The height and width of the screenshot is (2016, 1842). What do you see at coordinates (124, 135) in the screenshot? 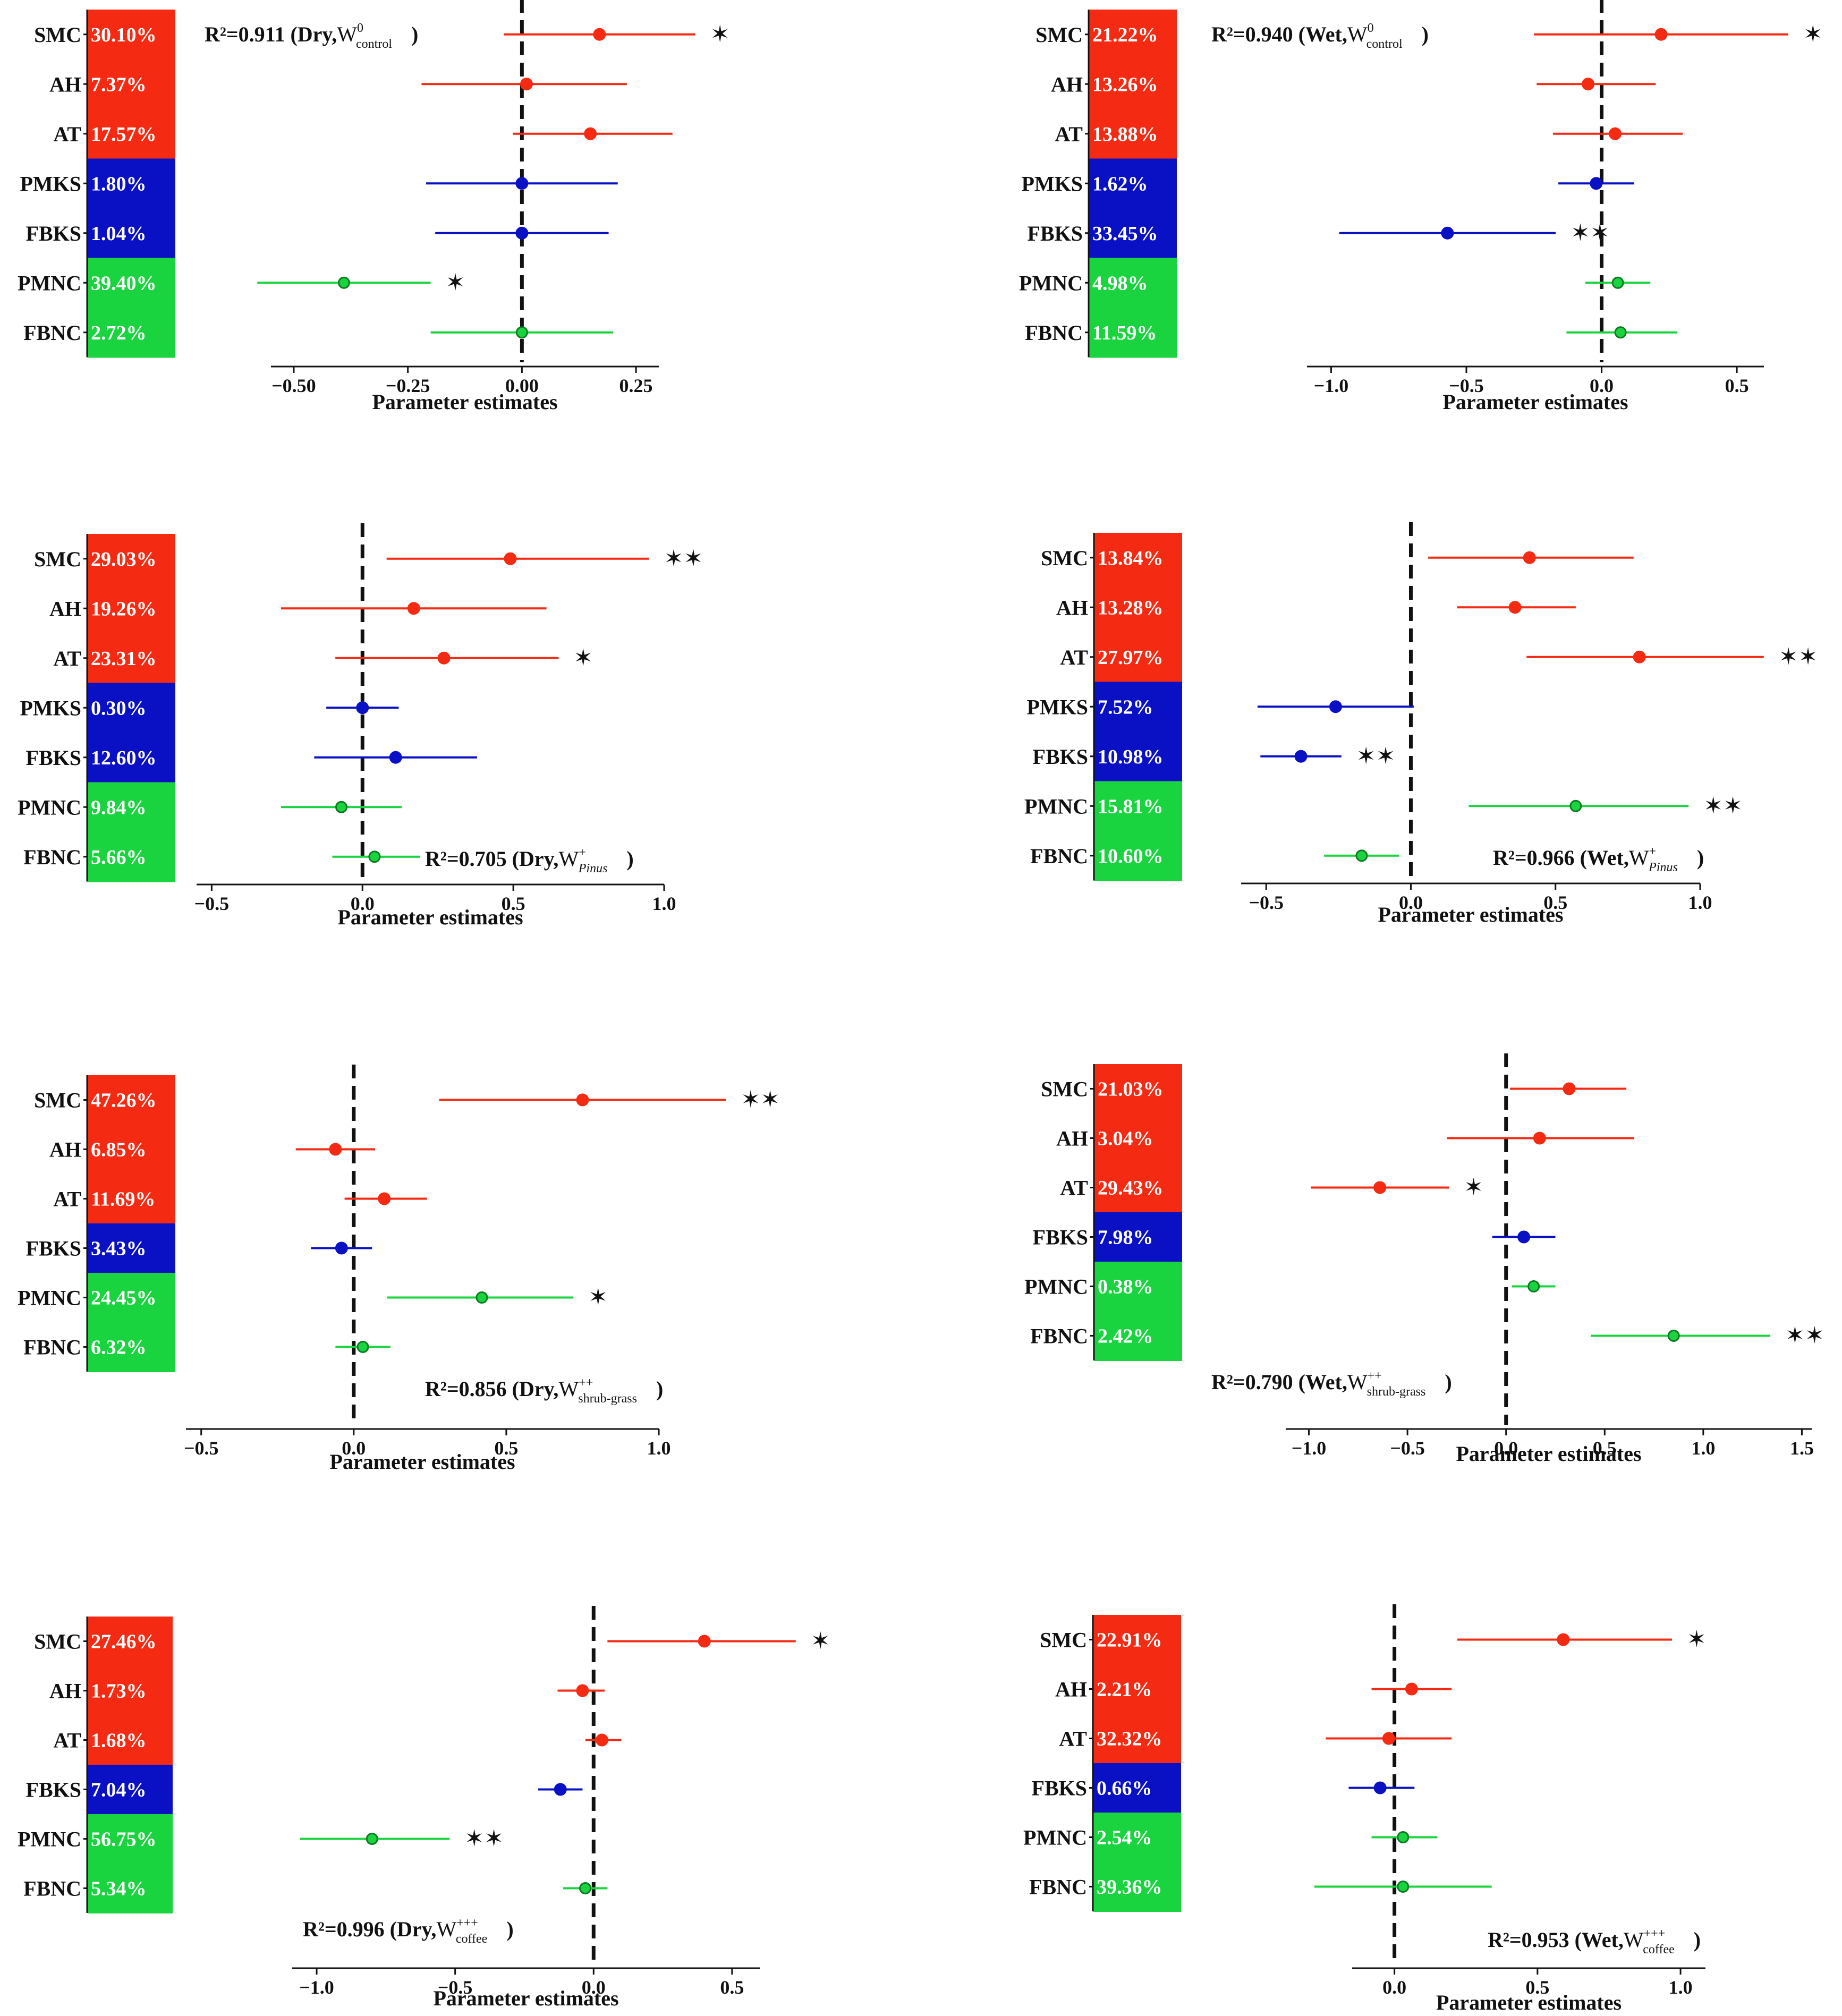
I see `pct-label: 17.57%` at bounding box center [124, 135].